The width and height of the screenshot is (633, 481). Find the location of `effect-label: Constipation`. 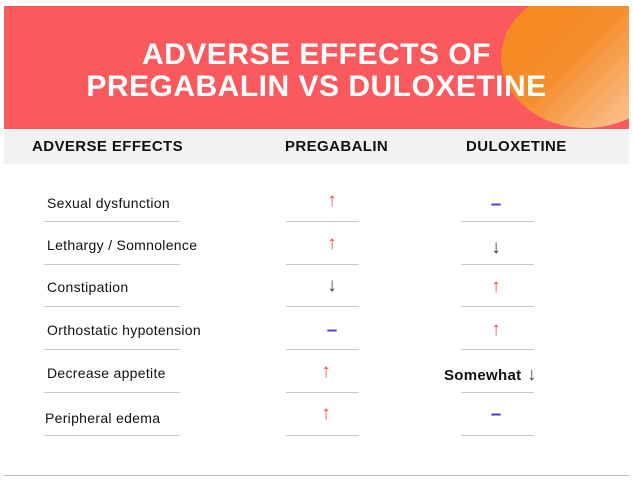

effect-label: Constipation is located at coordinates (88, 287).